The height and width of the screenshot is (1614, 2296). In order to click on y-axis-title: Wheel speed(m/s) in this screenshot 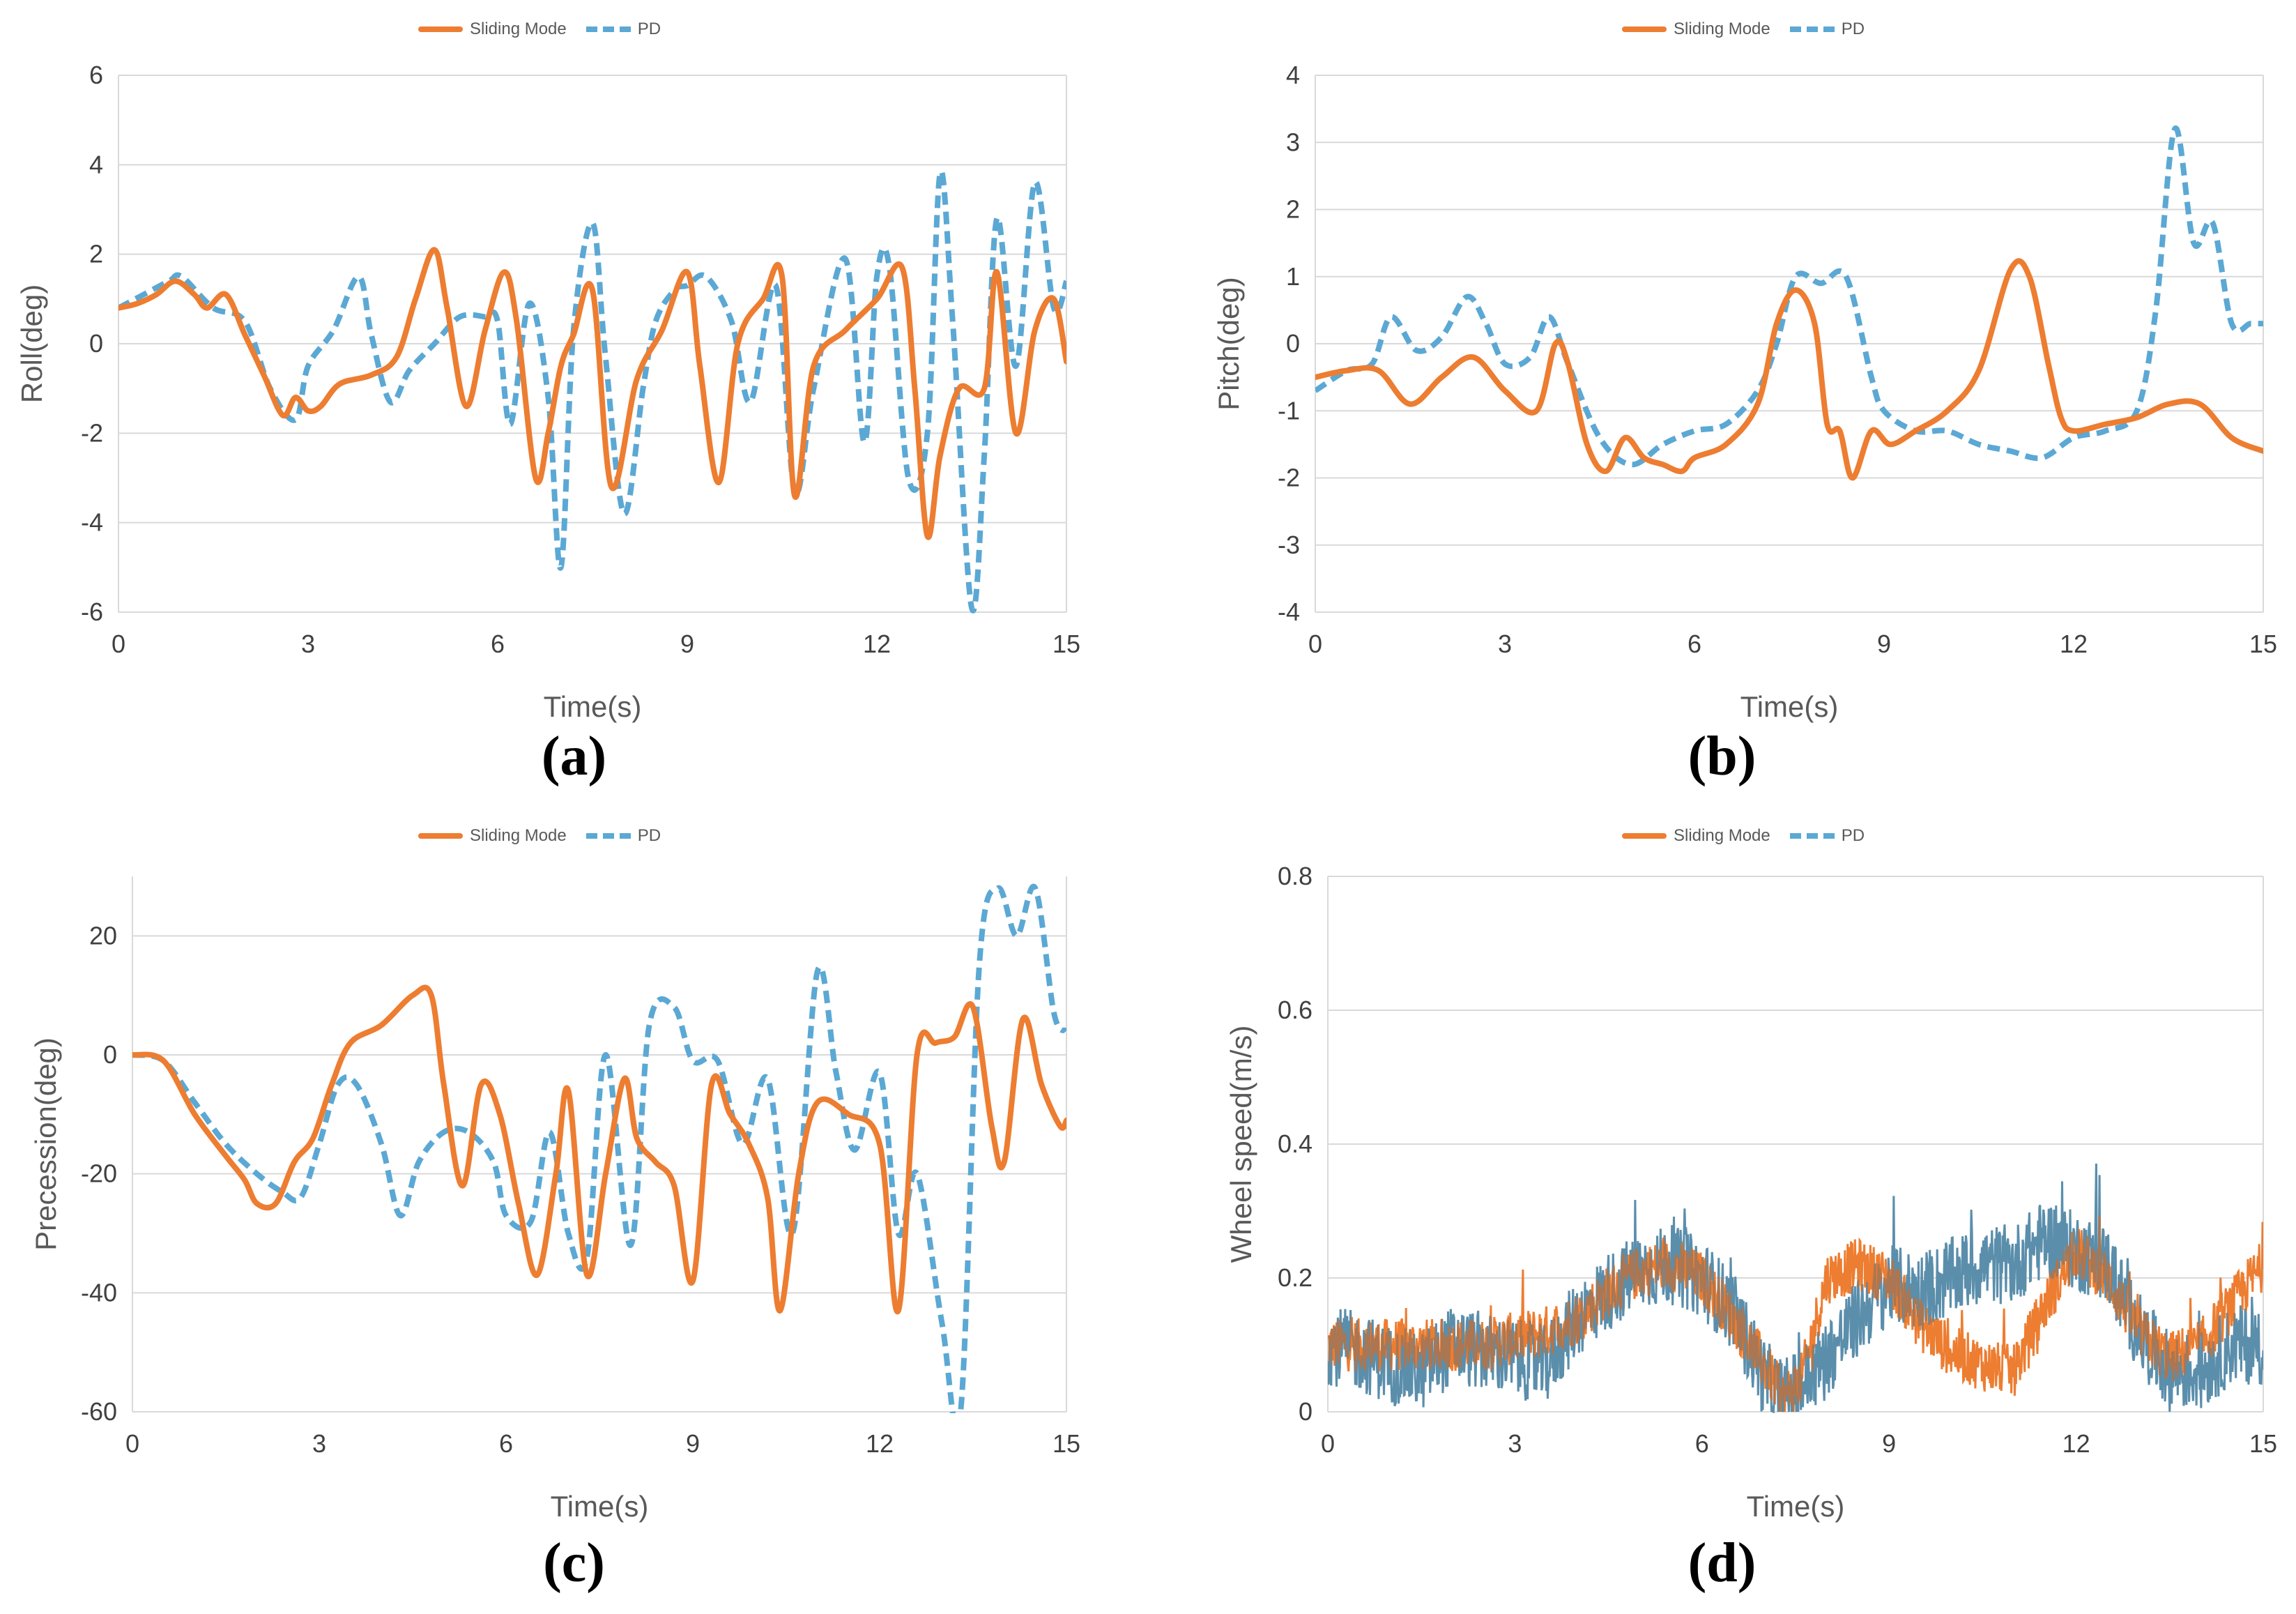, I will do `click(1241, 1144)`.